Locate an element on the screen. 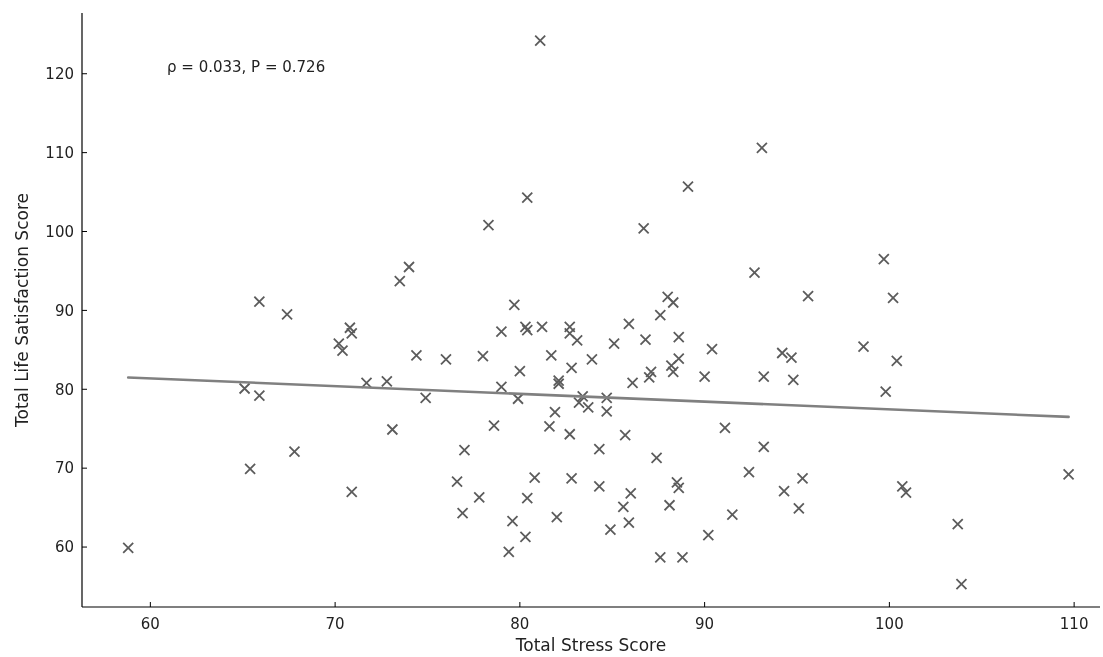 The image size is (1103, 657). annotation: ρ = 0.033, P = 0.726 is located at coordinates (246, 67).